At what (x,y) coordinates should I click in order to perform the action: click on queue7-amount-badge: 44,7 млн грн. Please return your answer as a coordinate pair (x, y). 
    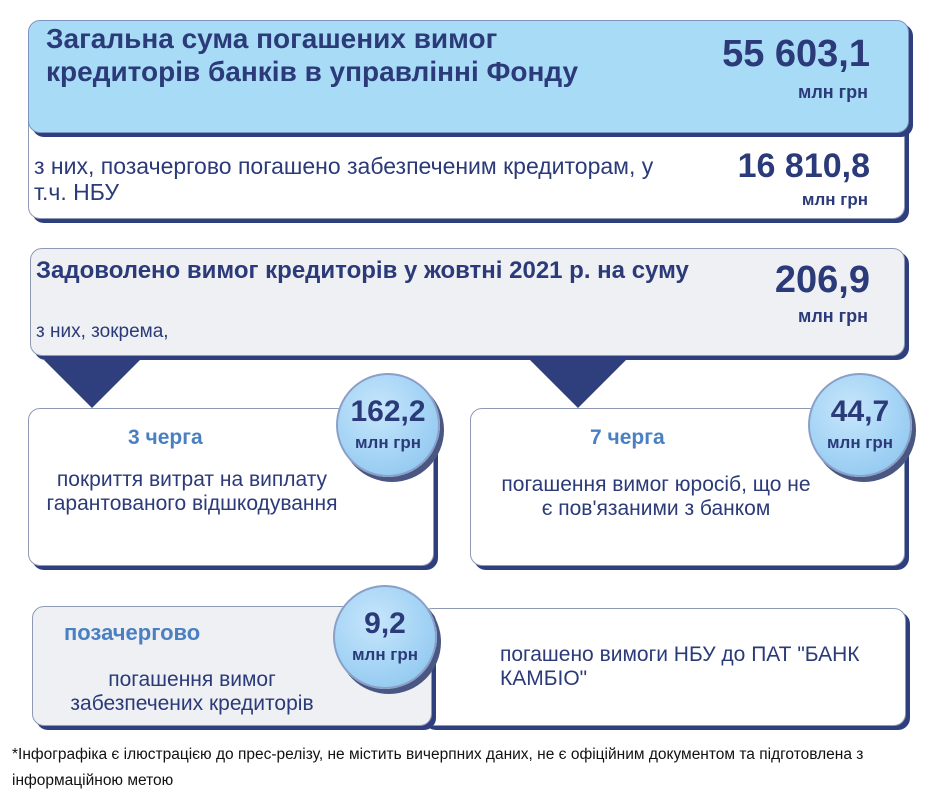
    Looking at the image, I should click on (860, 425).